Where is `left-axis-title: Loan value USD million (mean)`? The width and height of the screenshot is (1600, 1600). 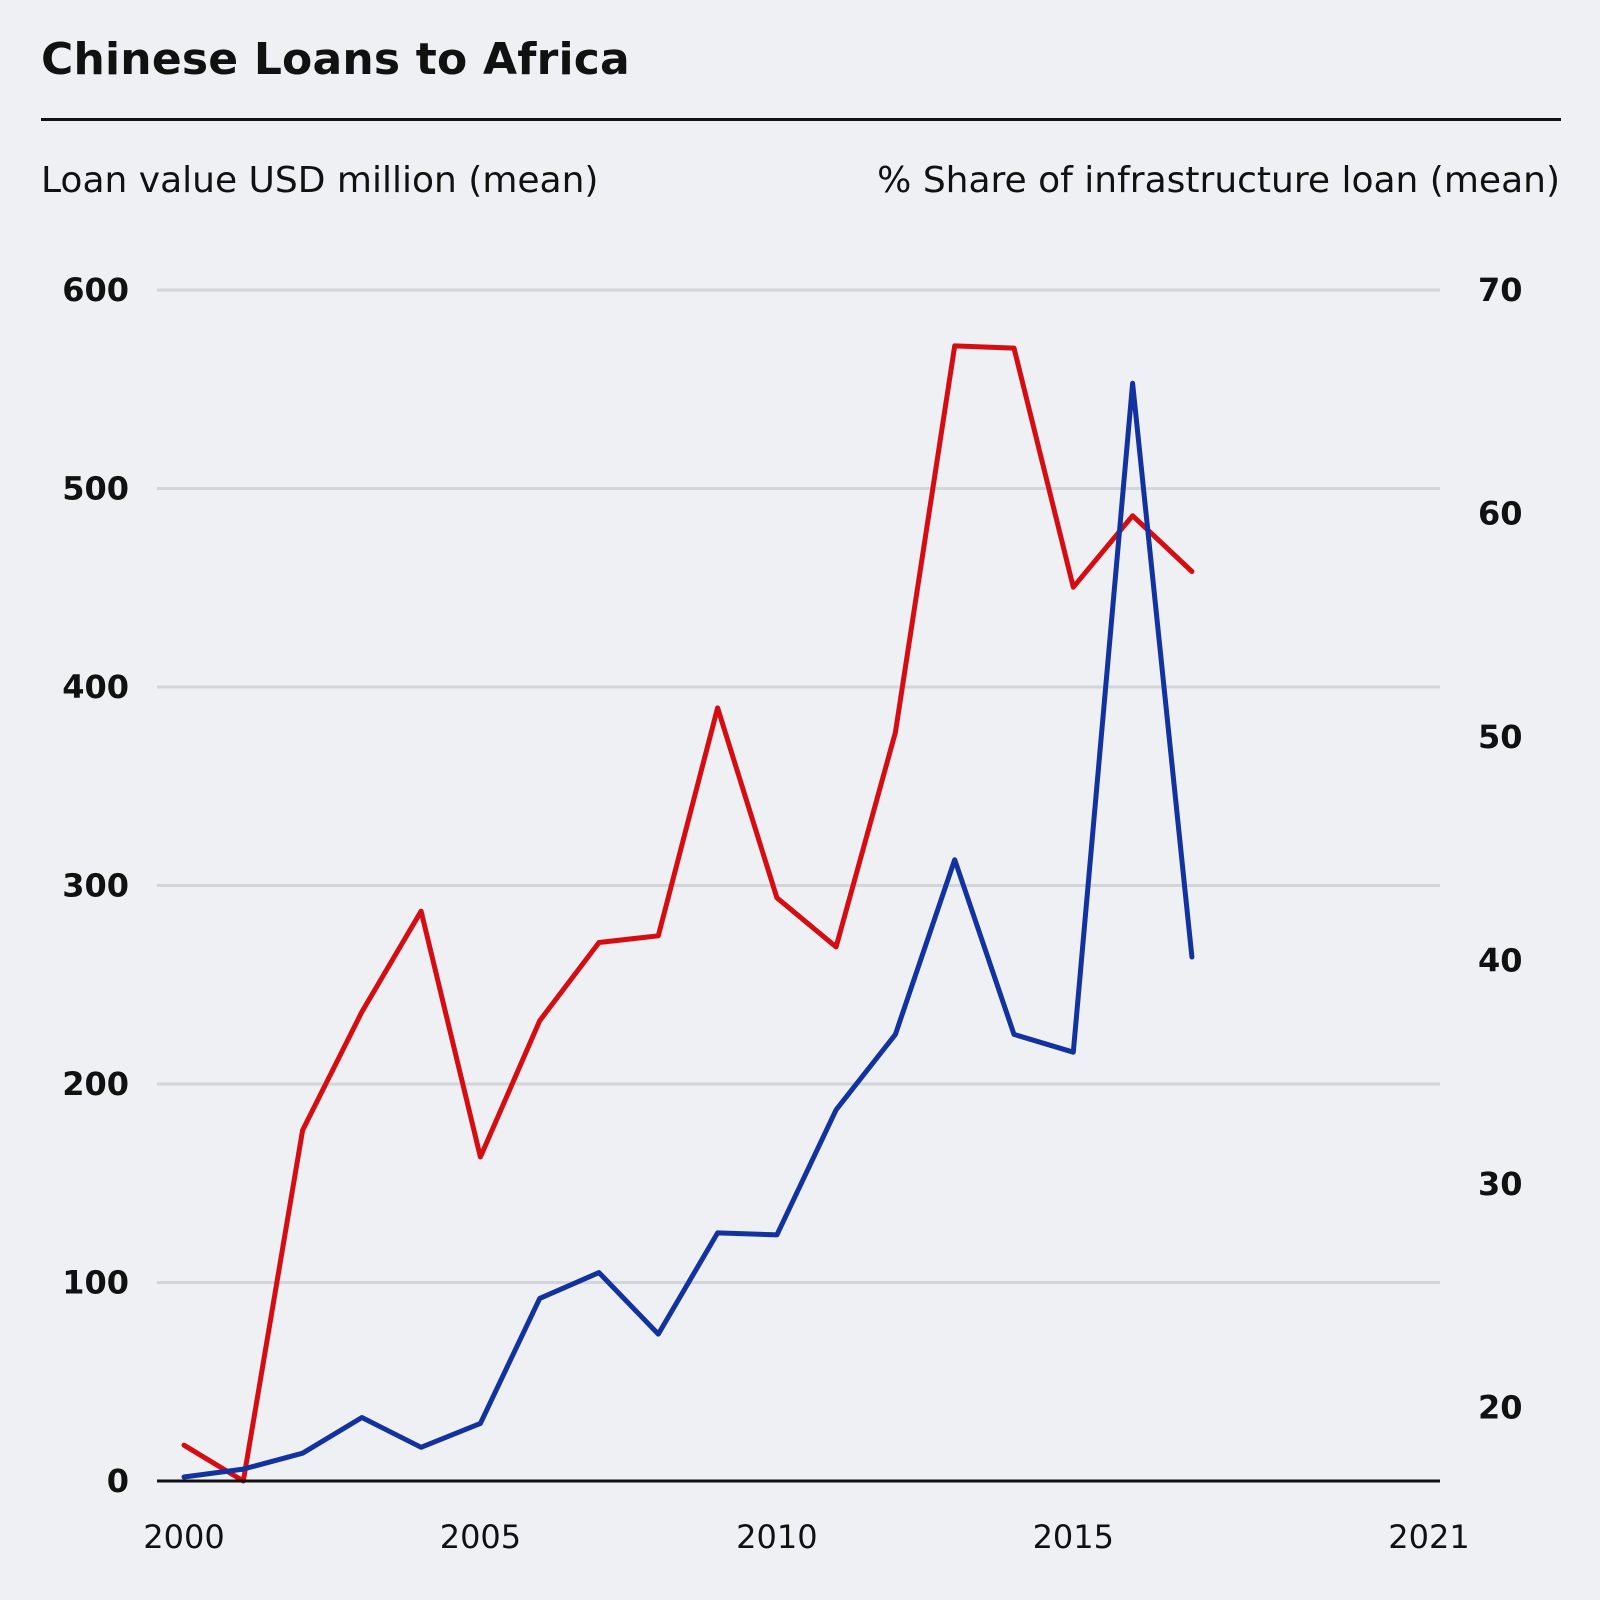 left-axis-title: Loan value USD million (mean) is located at coordinates (320, 180).